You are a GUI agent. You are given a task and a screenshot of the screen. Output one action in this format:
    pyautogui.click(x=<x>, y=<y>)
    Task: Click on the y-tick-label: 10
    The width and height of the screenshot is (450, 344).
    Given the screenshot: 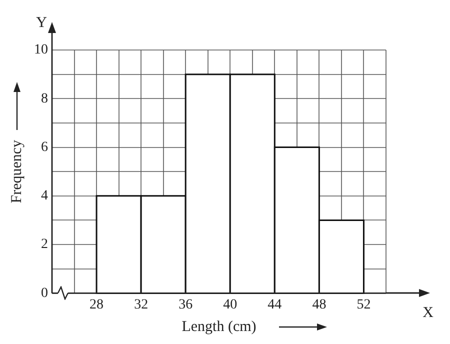 What is the action you would take?
    pyautogui.click(x=41, y=50)
    